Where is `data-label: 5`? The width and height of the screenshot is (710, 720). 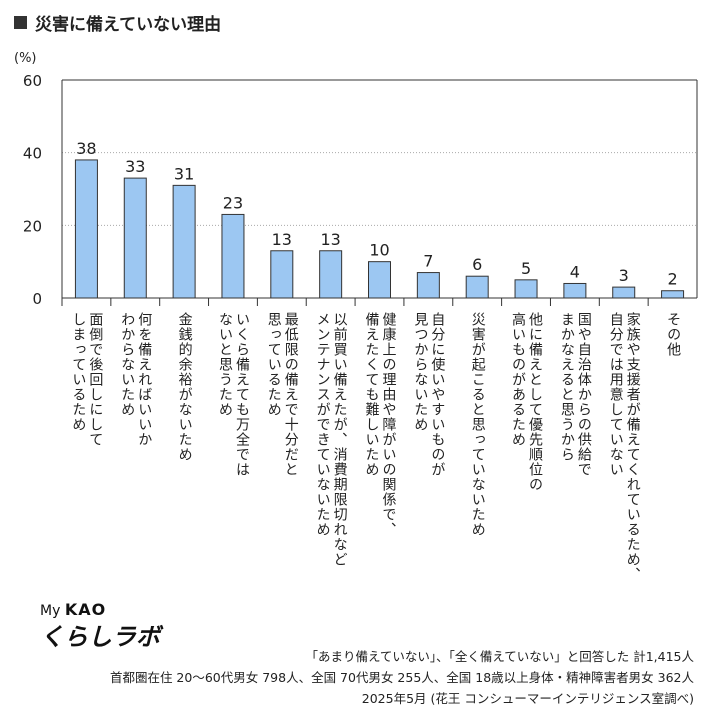
data-label: 5 is located at coordinates (526, 268).